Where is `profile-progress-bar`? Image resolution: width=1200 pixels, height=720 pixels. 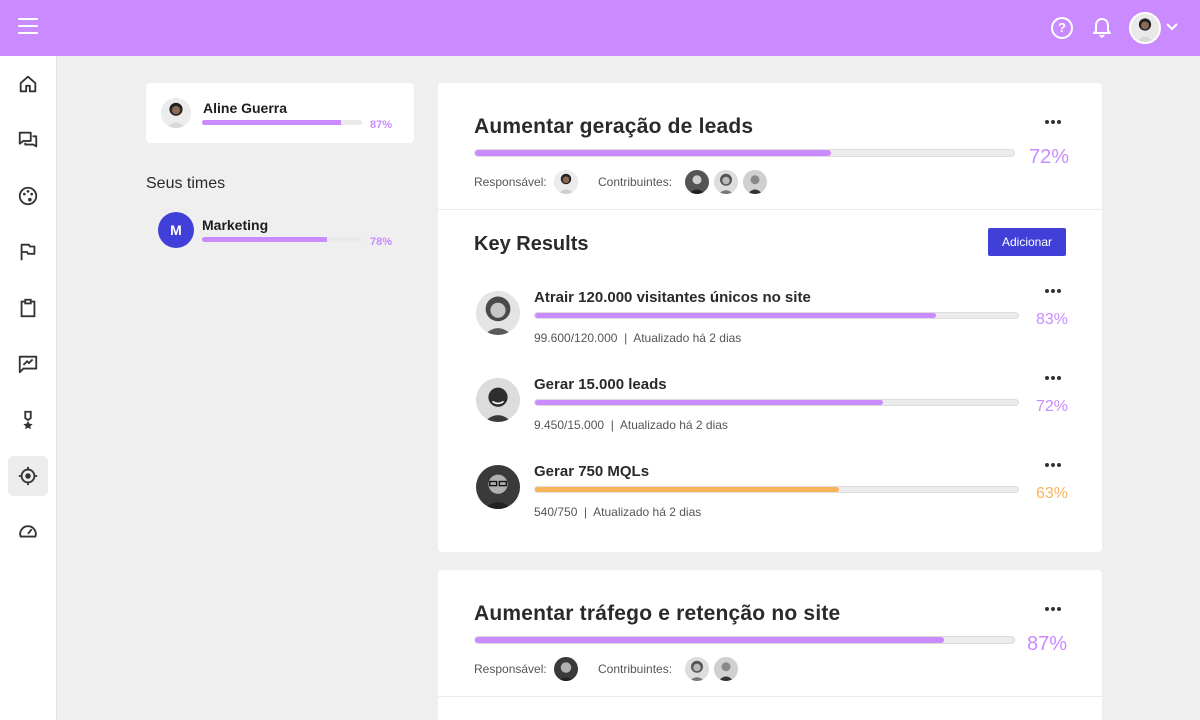 profile-progress-bar is located at coordinates (282, 122).